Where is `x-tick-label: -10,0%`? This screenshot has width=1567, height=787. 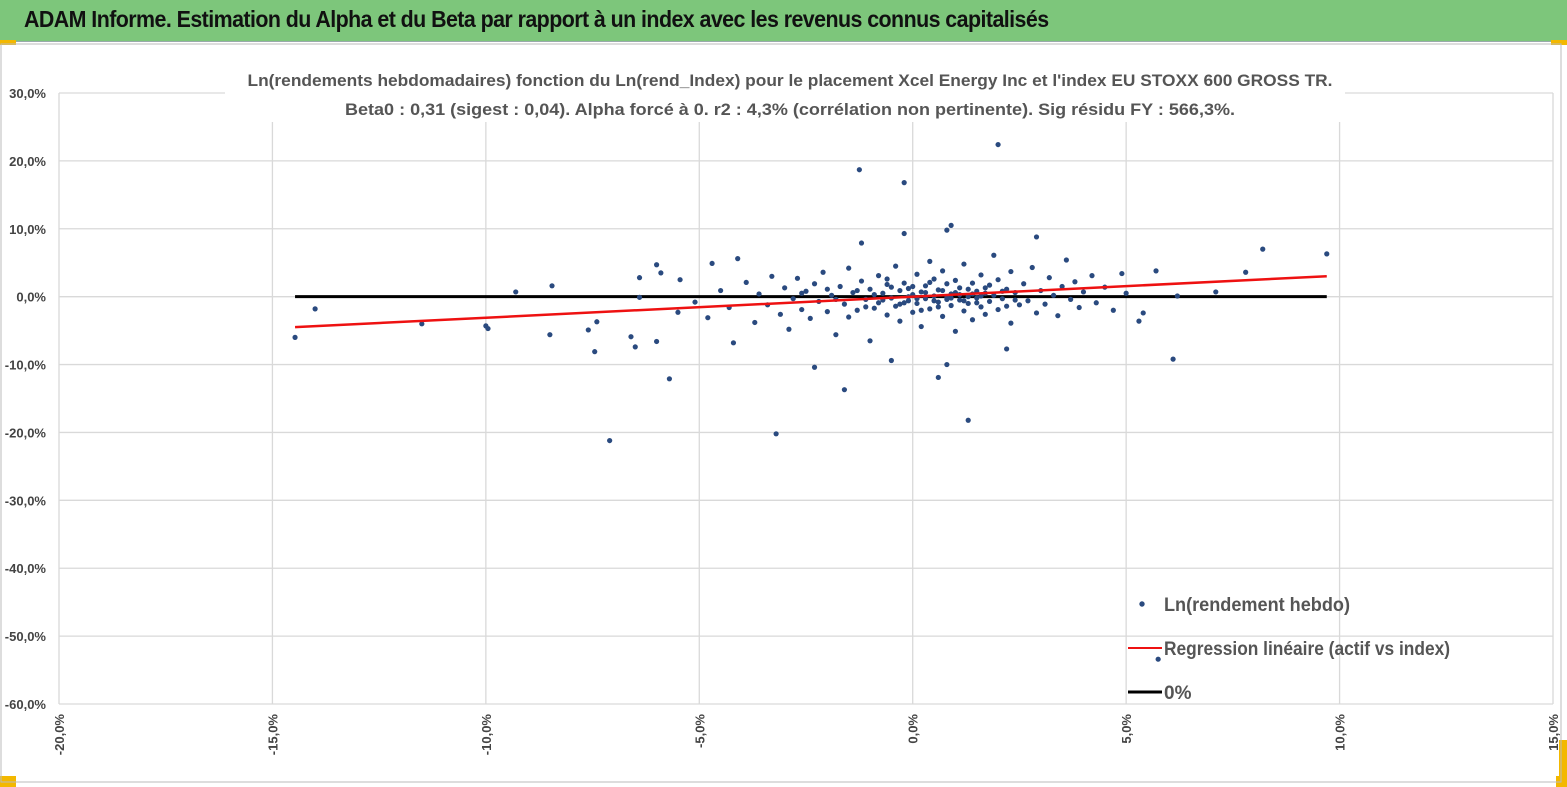
x-tick-label: -10,0% is located at coordinates (486, 735).